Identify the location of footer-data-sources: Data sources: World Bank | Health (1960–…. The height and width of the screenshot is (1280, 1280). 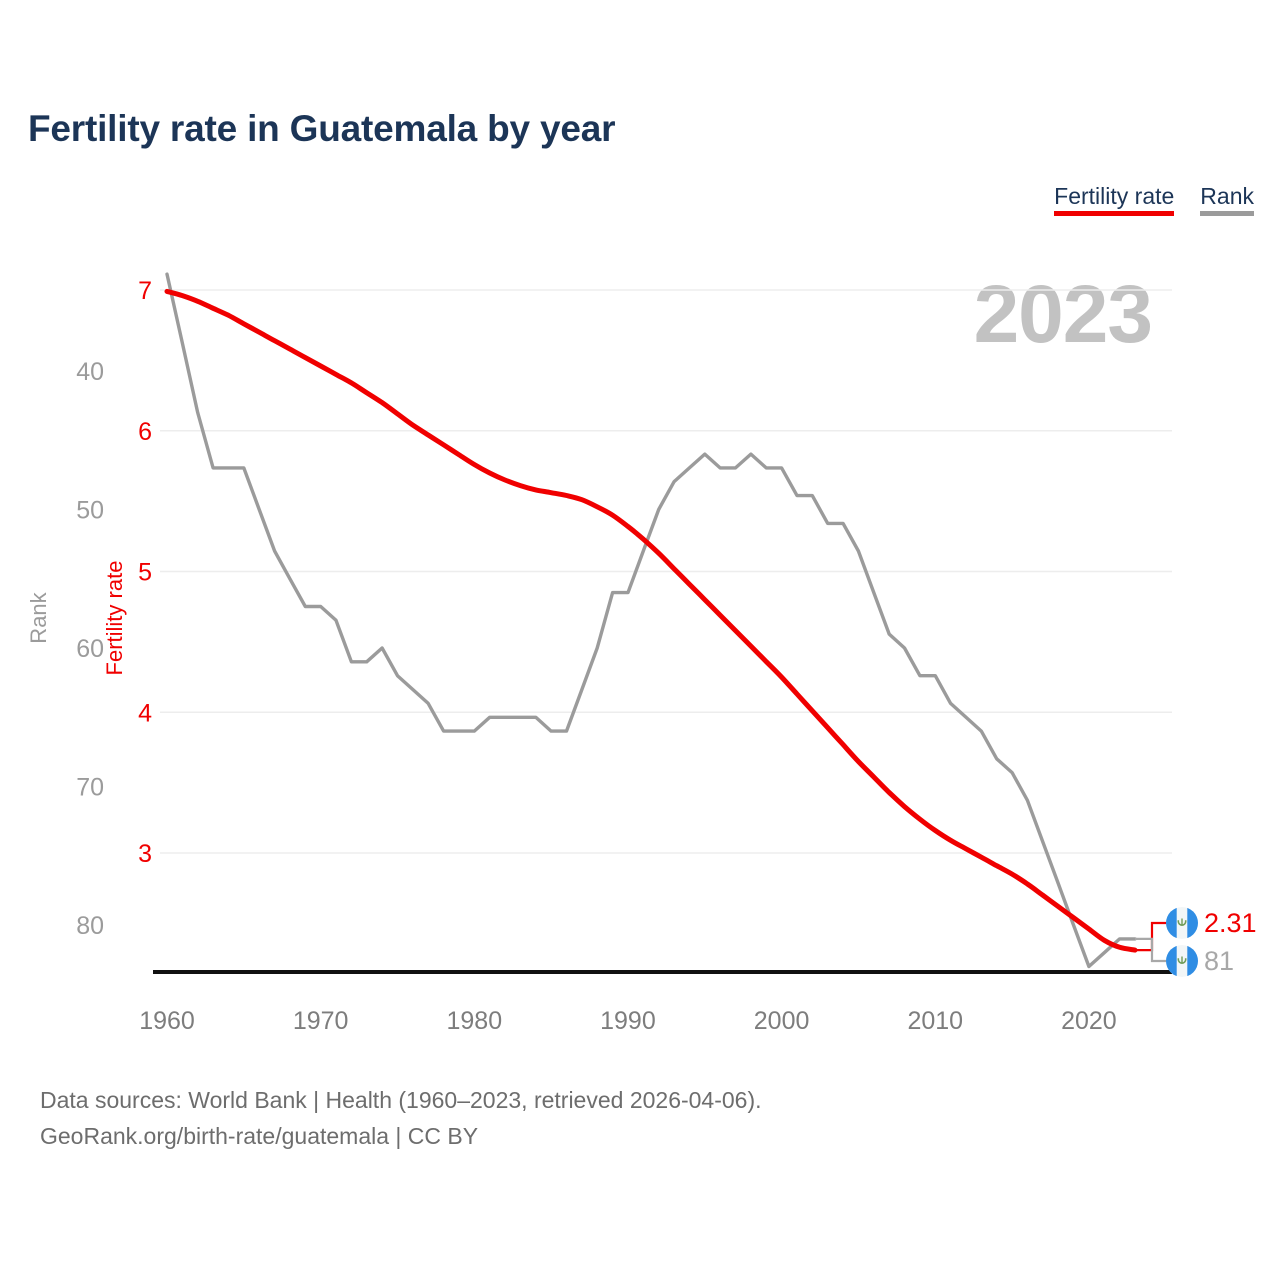
(401, 1100).